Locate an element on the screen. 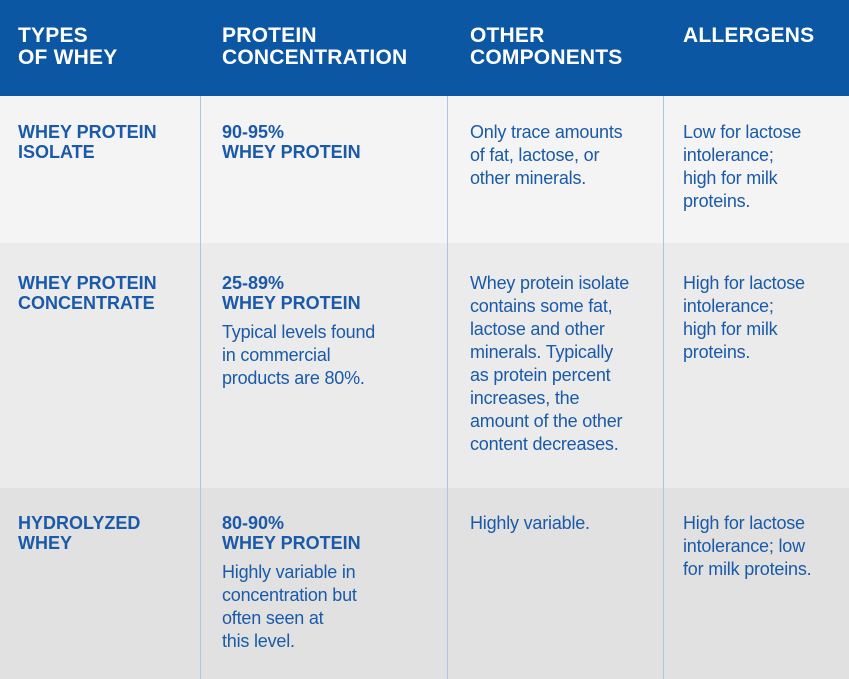 The height and width of the screenshot is (679, 849). note-text: often seen at is located at coordinates (273, 618).